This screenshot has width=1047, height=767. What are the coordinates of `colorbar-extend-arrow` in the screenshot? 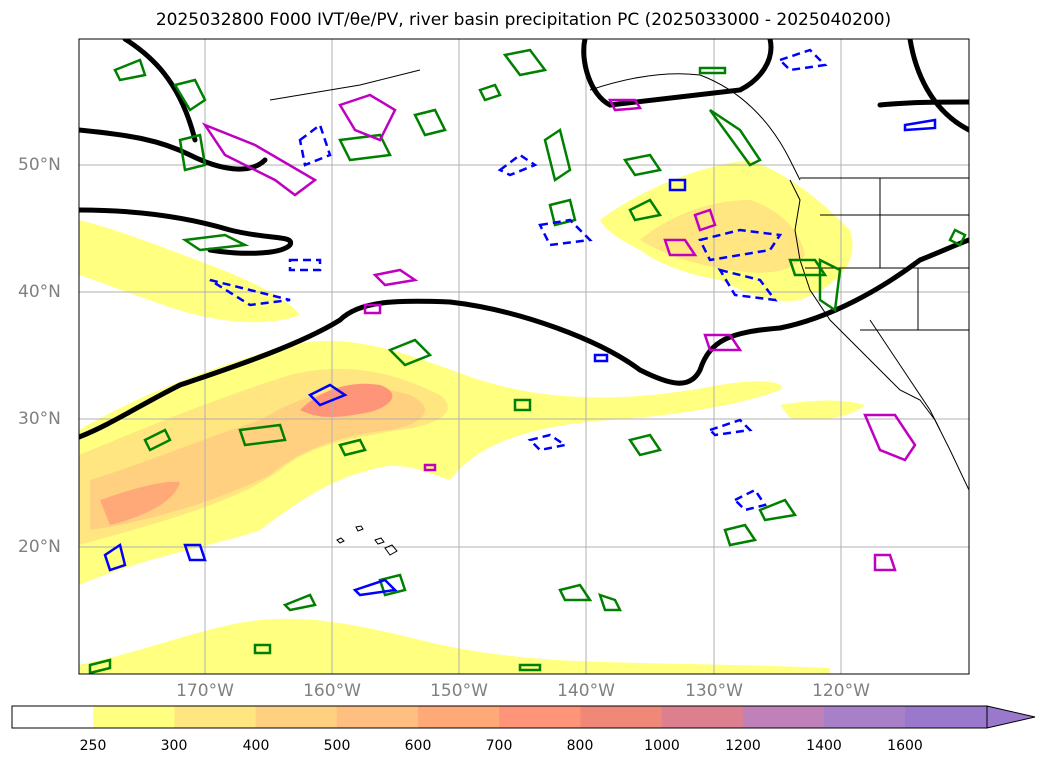 It's located at (1011, 717).